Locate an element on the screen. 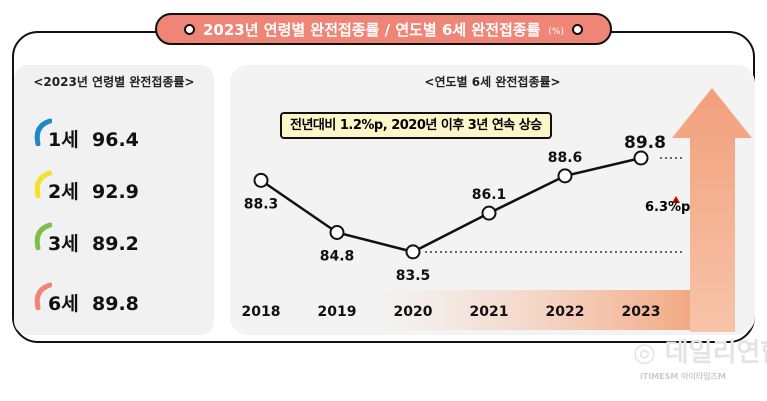 The image size is (767, 401). x-tick-label: 2020 is located at coordinates (413, 312).